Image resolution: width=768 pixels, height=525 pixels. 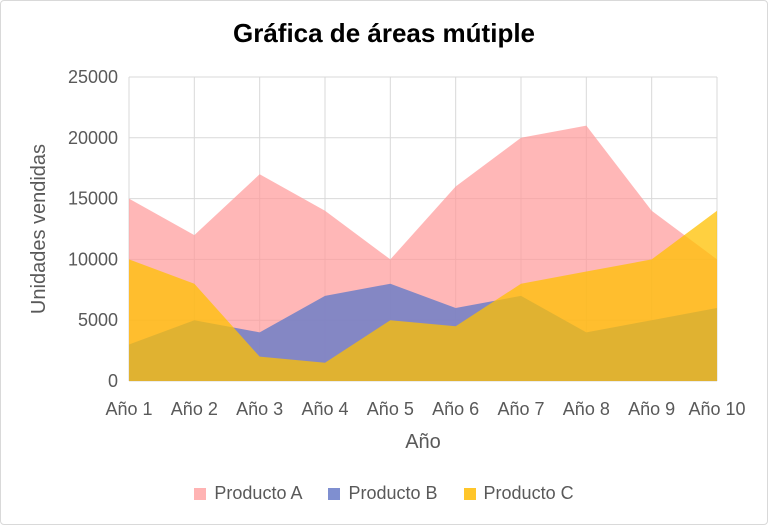 I want to click on x-tick-label: Año 10, so click(x=716, y=409).